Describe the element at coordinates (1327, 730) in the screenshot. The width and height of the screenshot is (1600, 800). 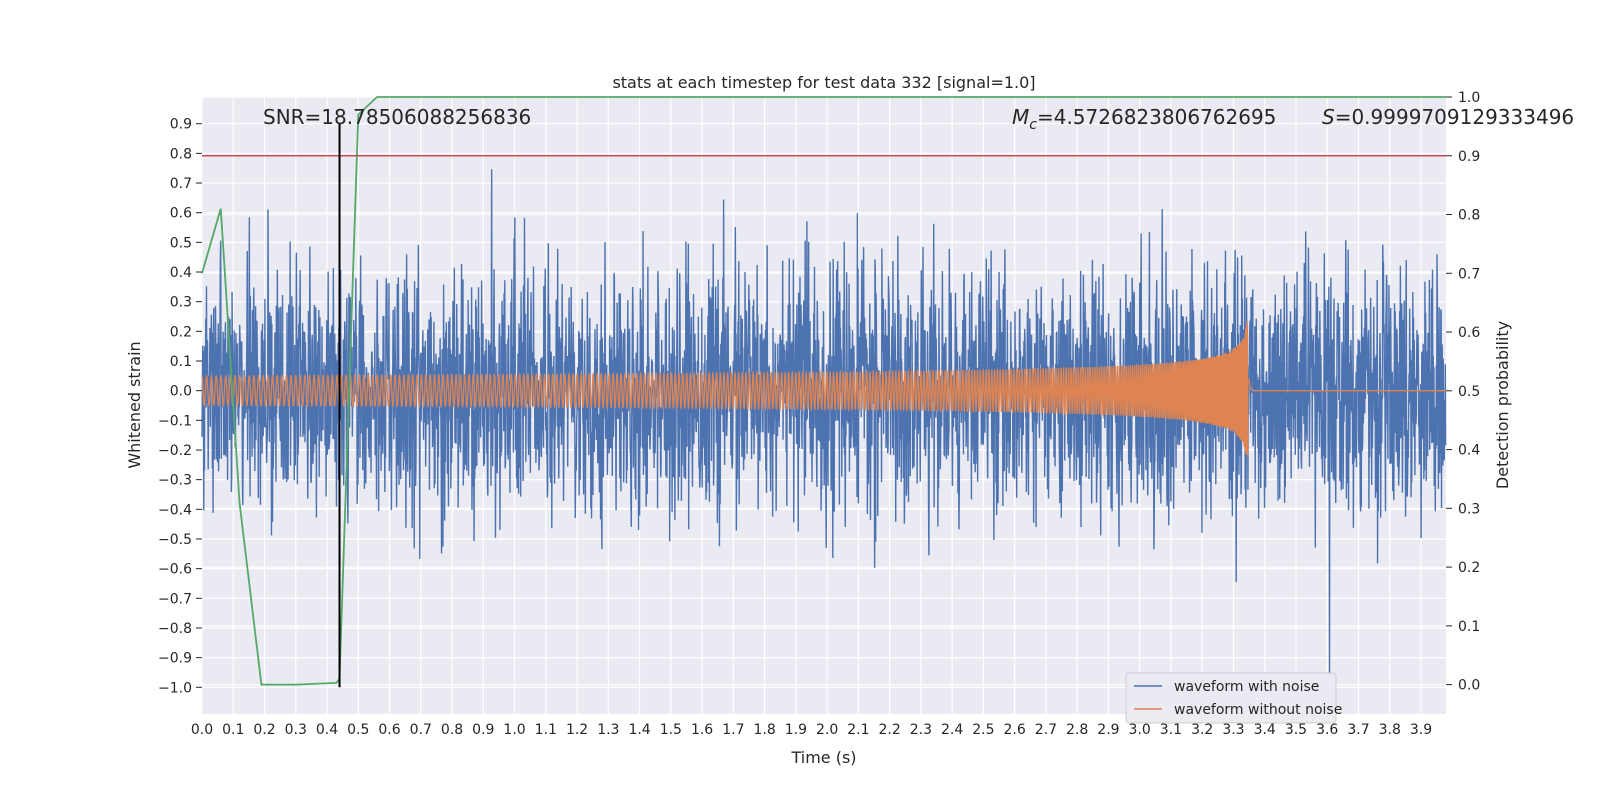
I see `x-tick-label: 3.6` at that location.